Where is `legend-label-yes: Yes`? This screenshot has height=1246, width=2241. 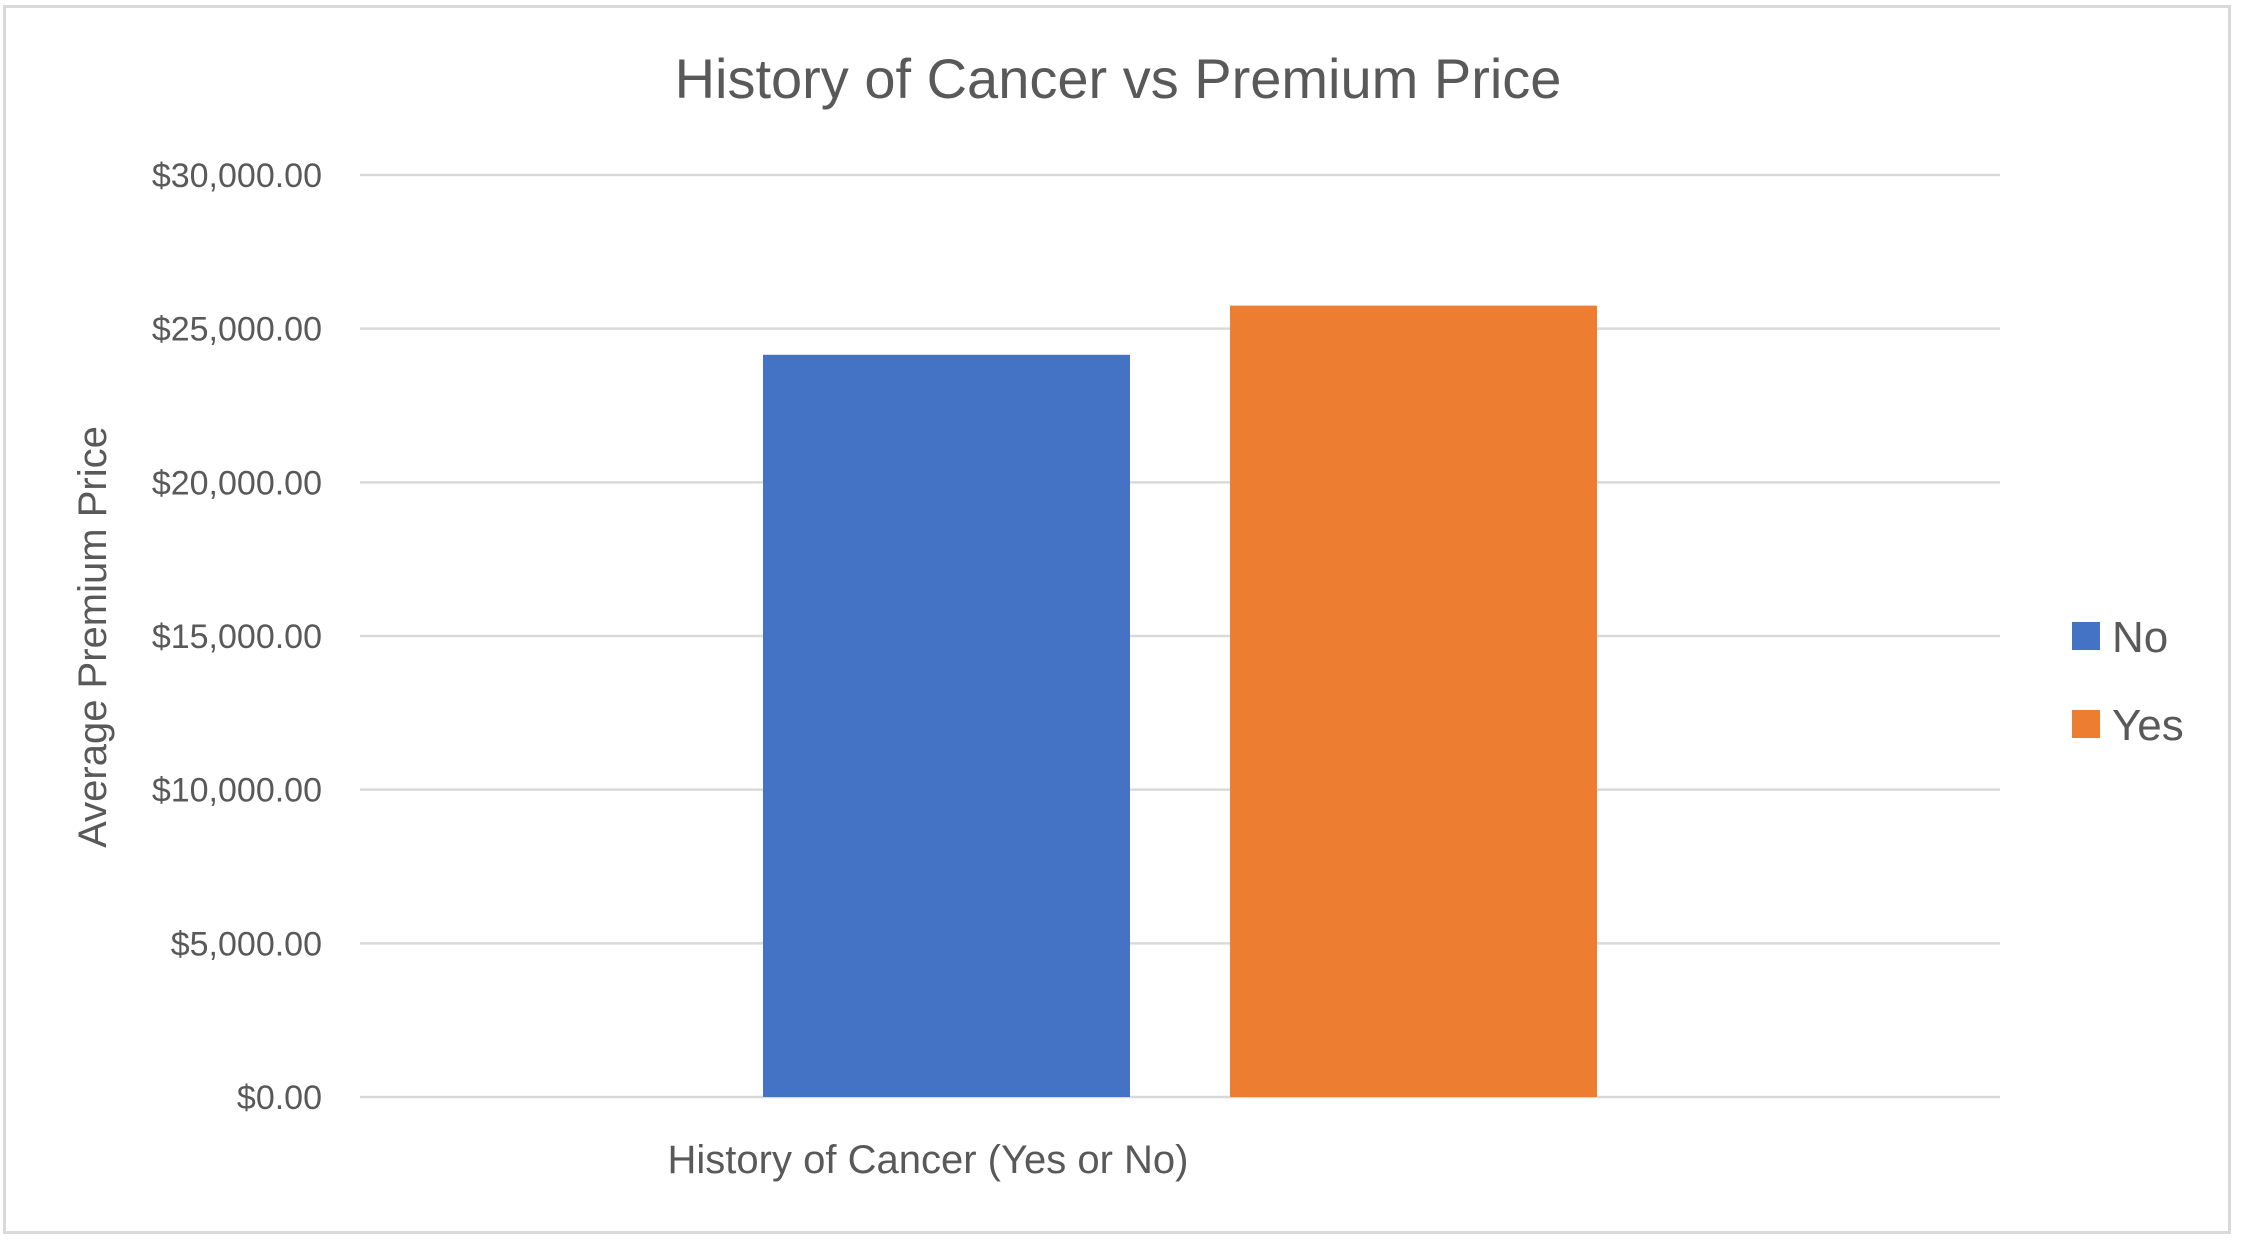 legend-label-yes: Yes is located at coordinates (2148, 725).